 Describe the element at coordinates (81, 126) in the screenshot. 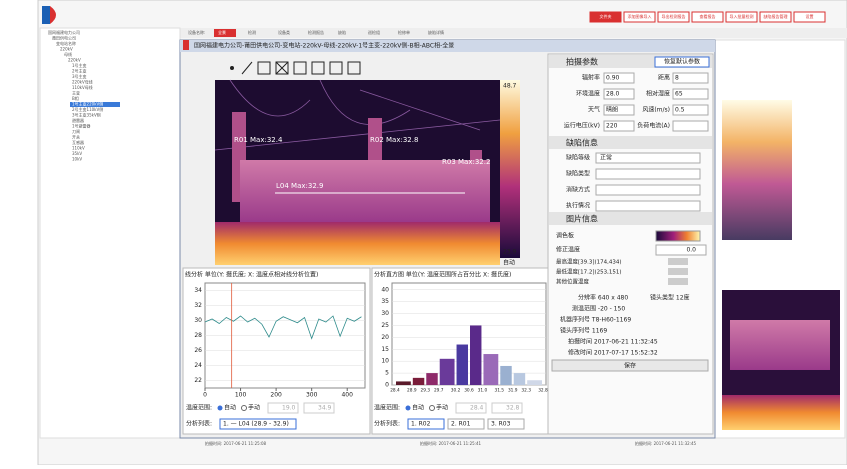

I see `tree-item: 1号避雷器` at that location.